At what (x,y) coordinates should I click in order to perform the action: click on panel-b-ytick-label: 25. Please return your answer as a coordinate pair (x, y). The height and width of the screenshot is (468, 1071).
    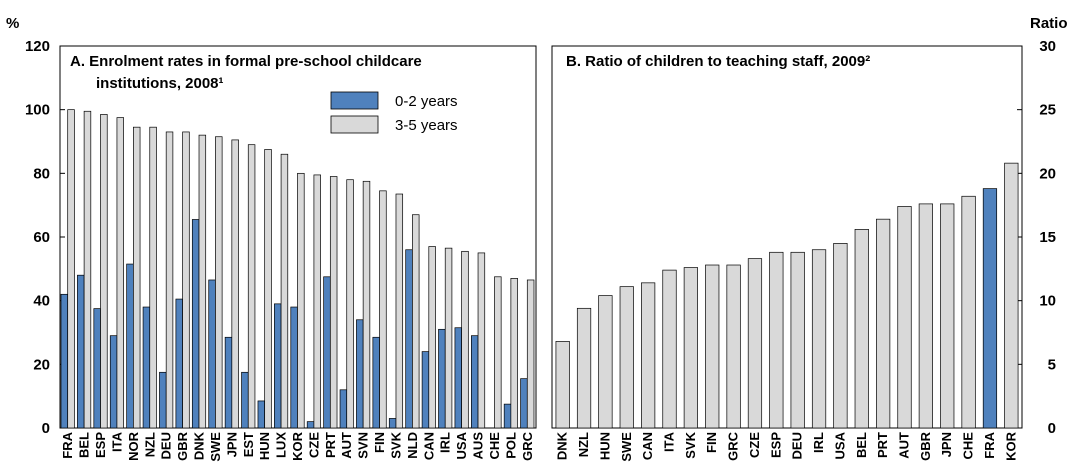
    Looking at the image, I should click on (1047, 110).